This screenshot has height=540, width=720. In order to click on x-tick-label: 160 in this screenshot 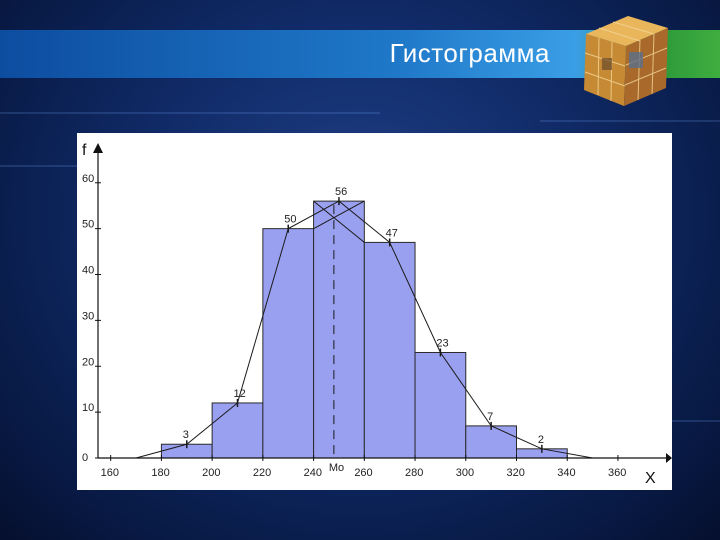, I will do `click(110, 473)`.